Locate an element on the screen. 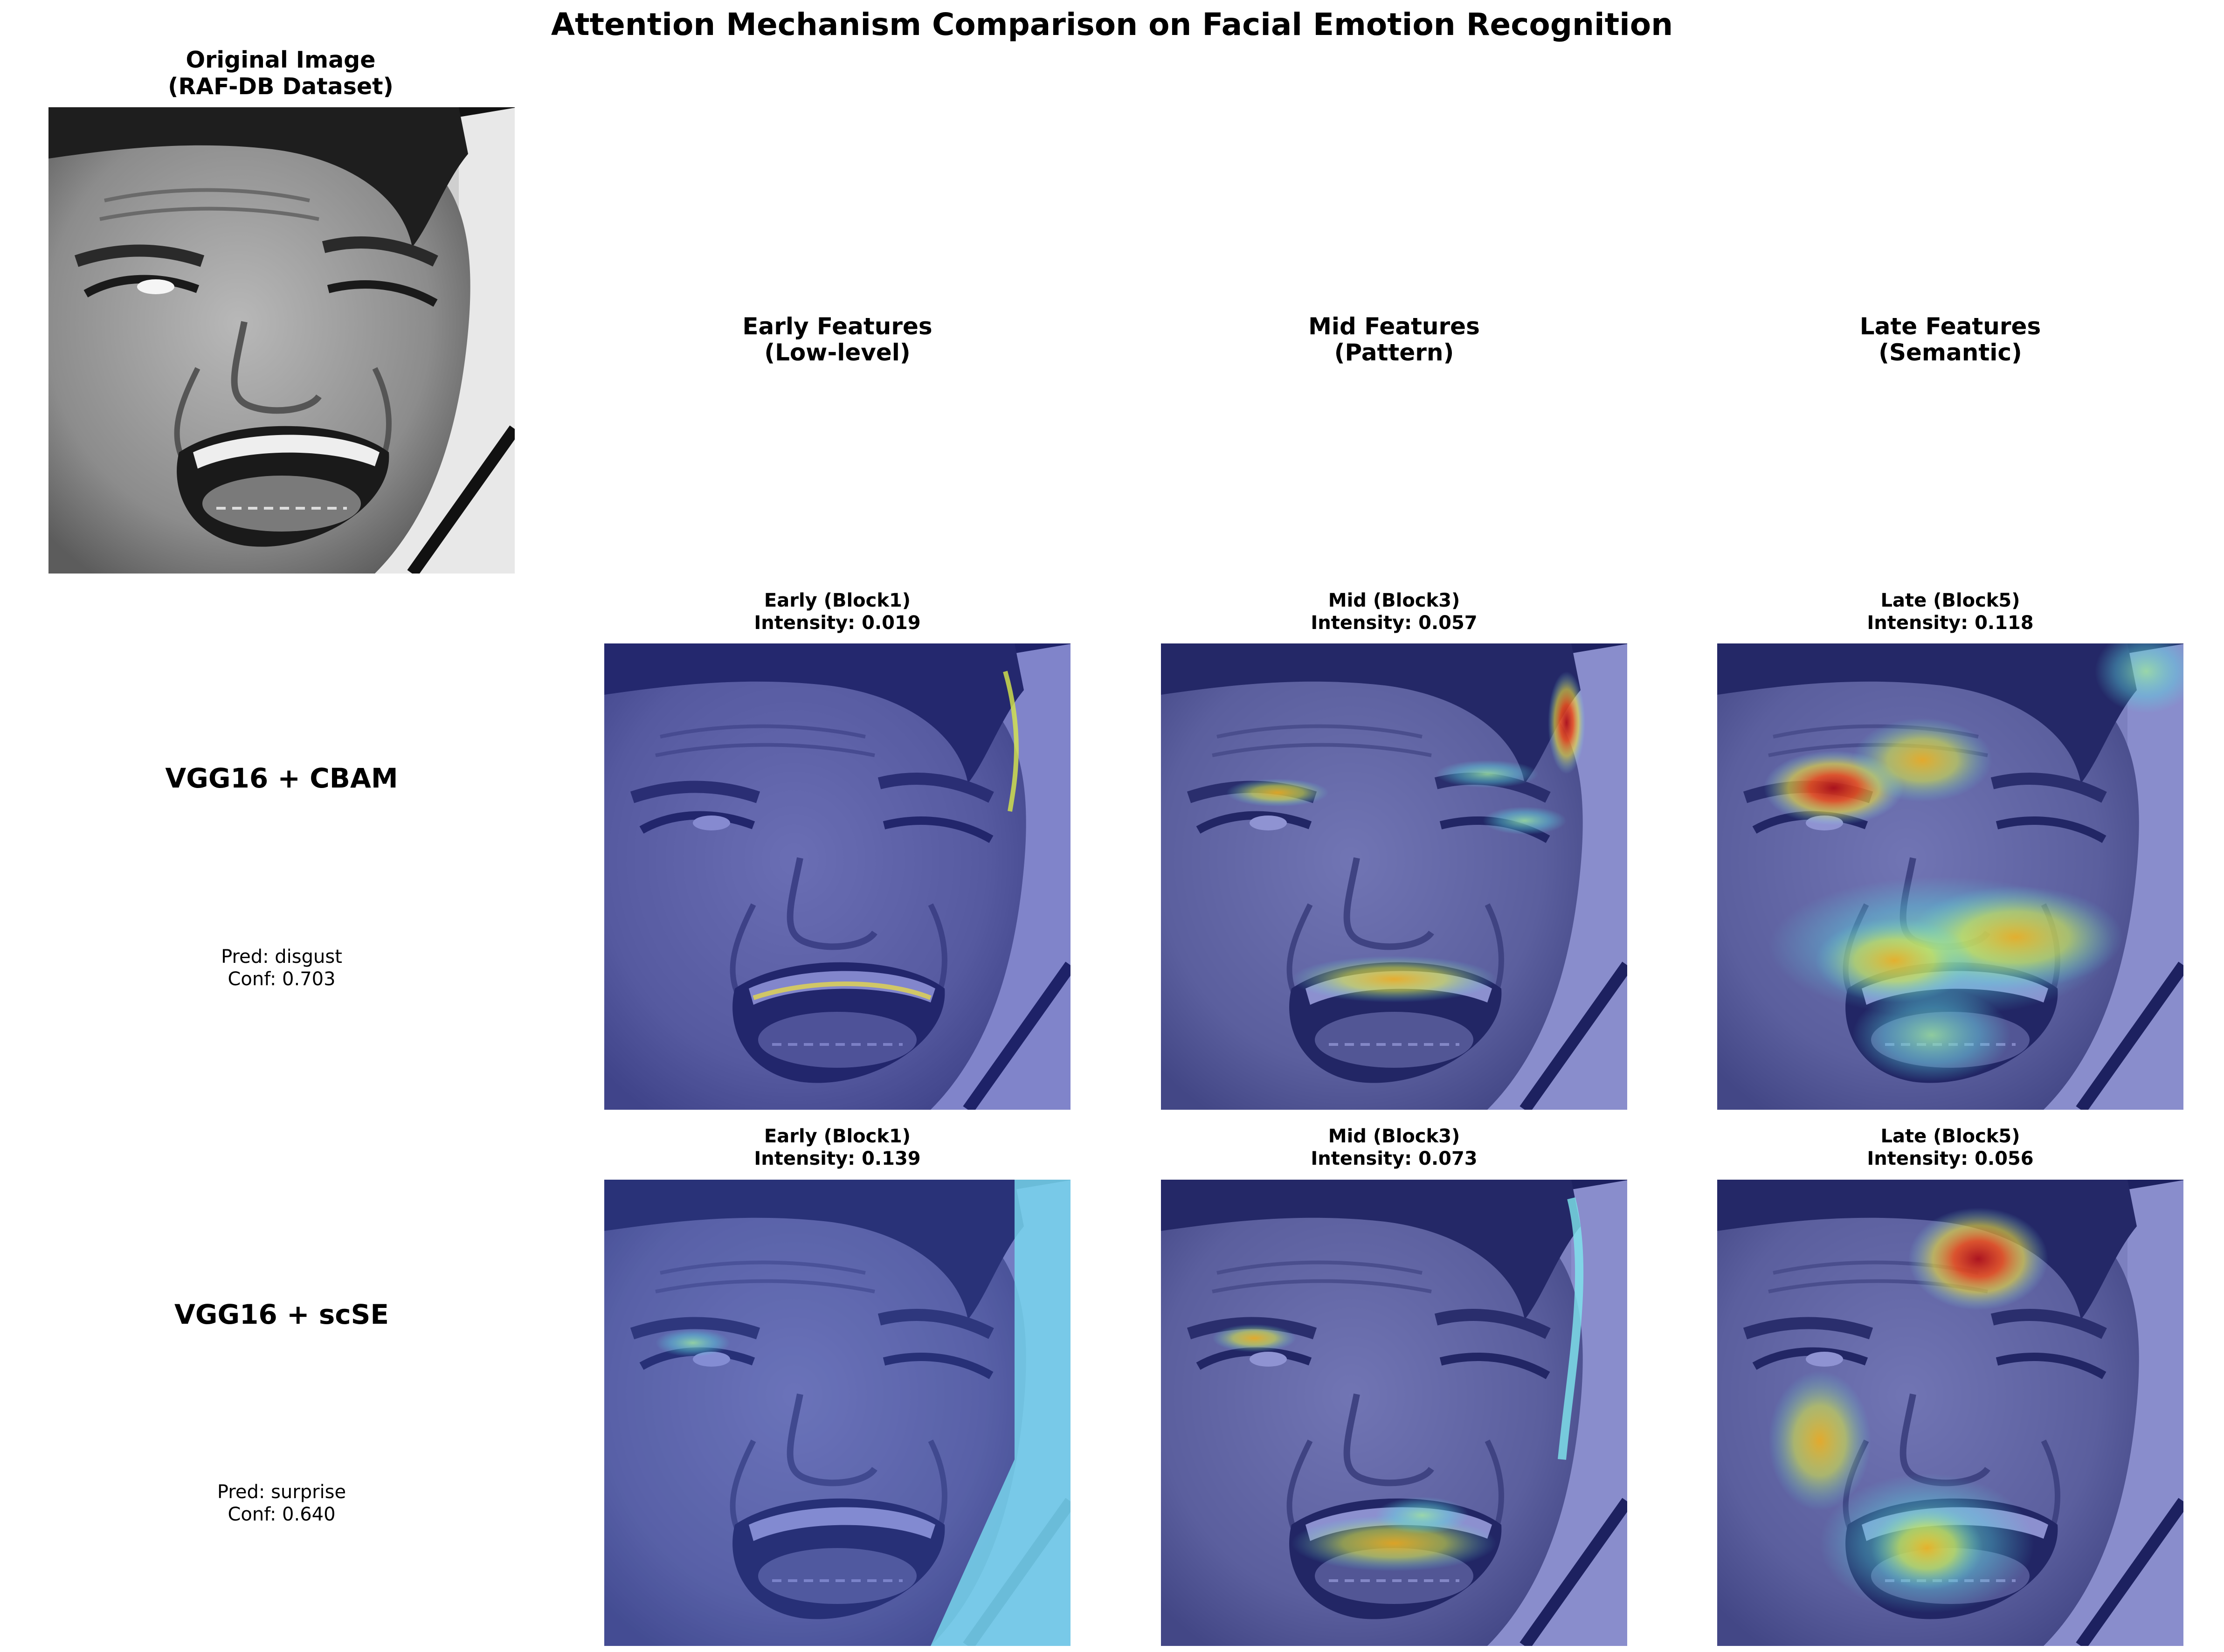 The height and width of the screenshot is (1652, 2224). panel-title-scse-late-intensity: Intensity: 0.056 is located at coordinates (1951, 1158).